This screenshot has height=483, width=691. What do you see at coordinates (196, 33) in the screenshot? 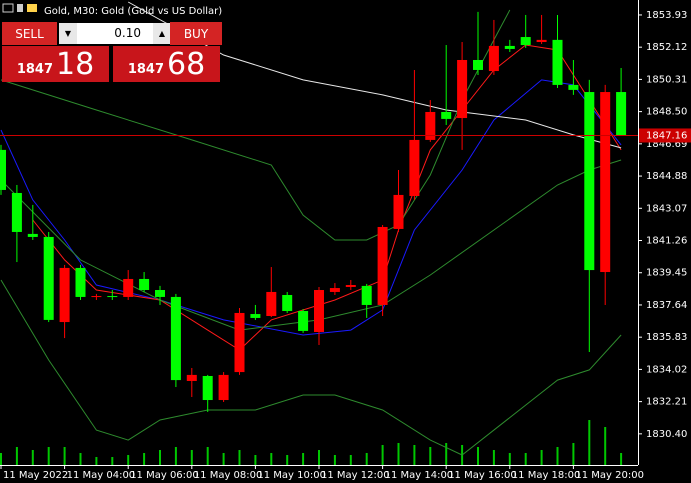
I see `buy-button: BUY` at bounding box center [196, 33].